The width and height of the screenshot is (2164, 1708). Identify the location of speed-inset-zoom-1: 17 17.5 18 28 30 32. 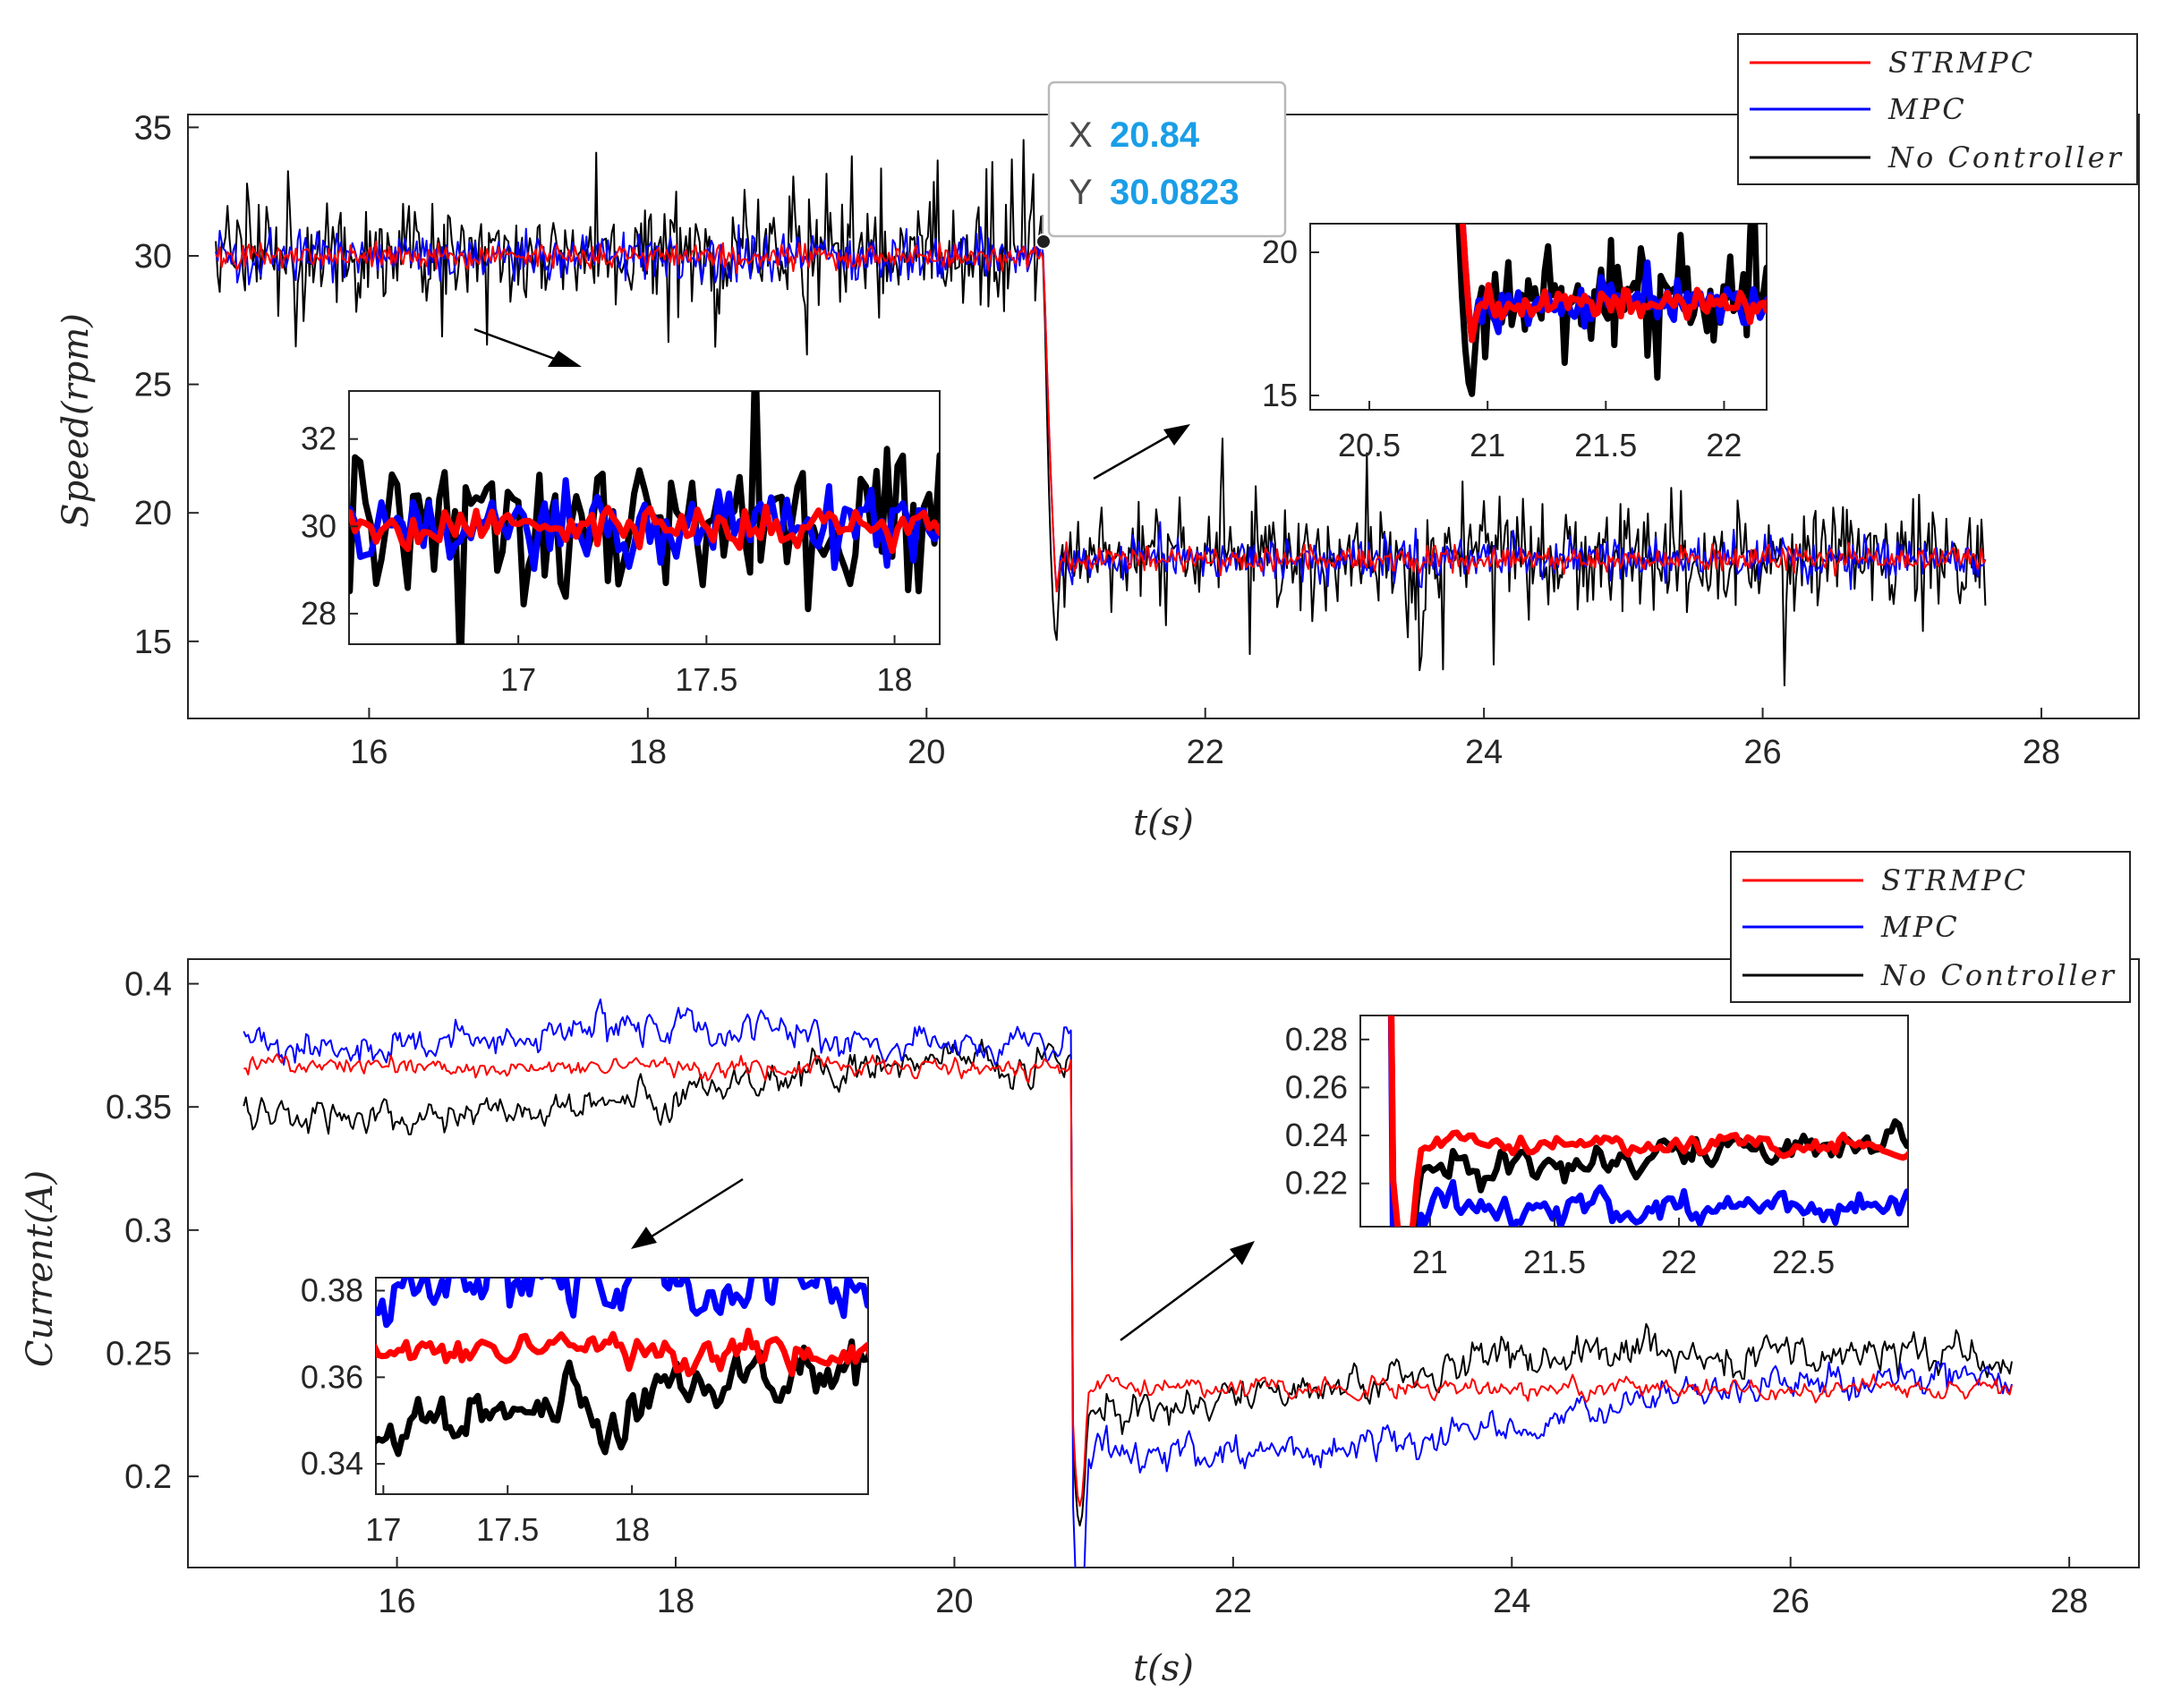
(621, 544).